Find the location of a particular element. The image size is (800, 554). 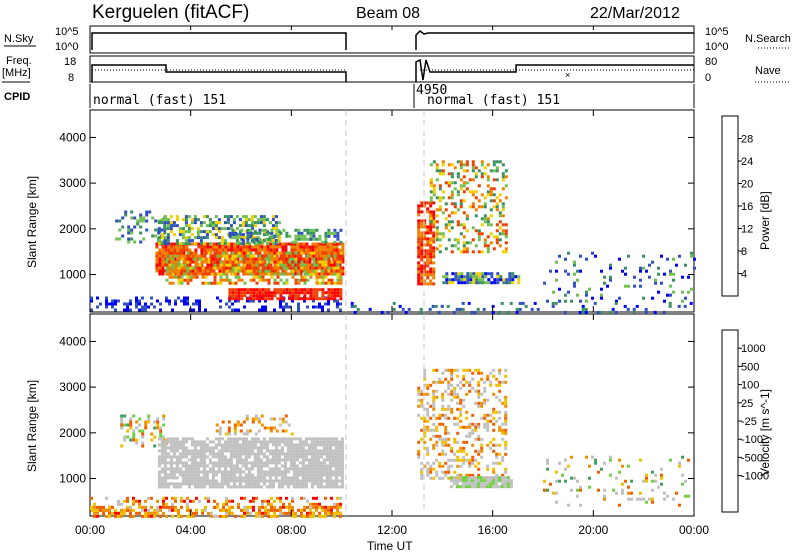

y-tick-label: 3000 is located at coordinates (72, 387).